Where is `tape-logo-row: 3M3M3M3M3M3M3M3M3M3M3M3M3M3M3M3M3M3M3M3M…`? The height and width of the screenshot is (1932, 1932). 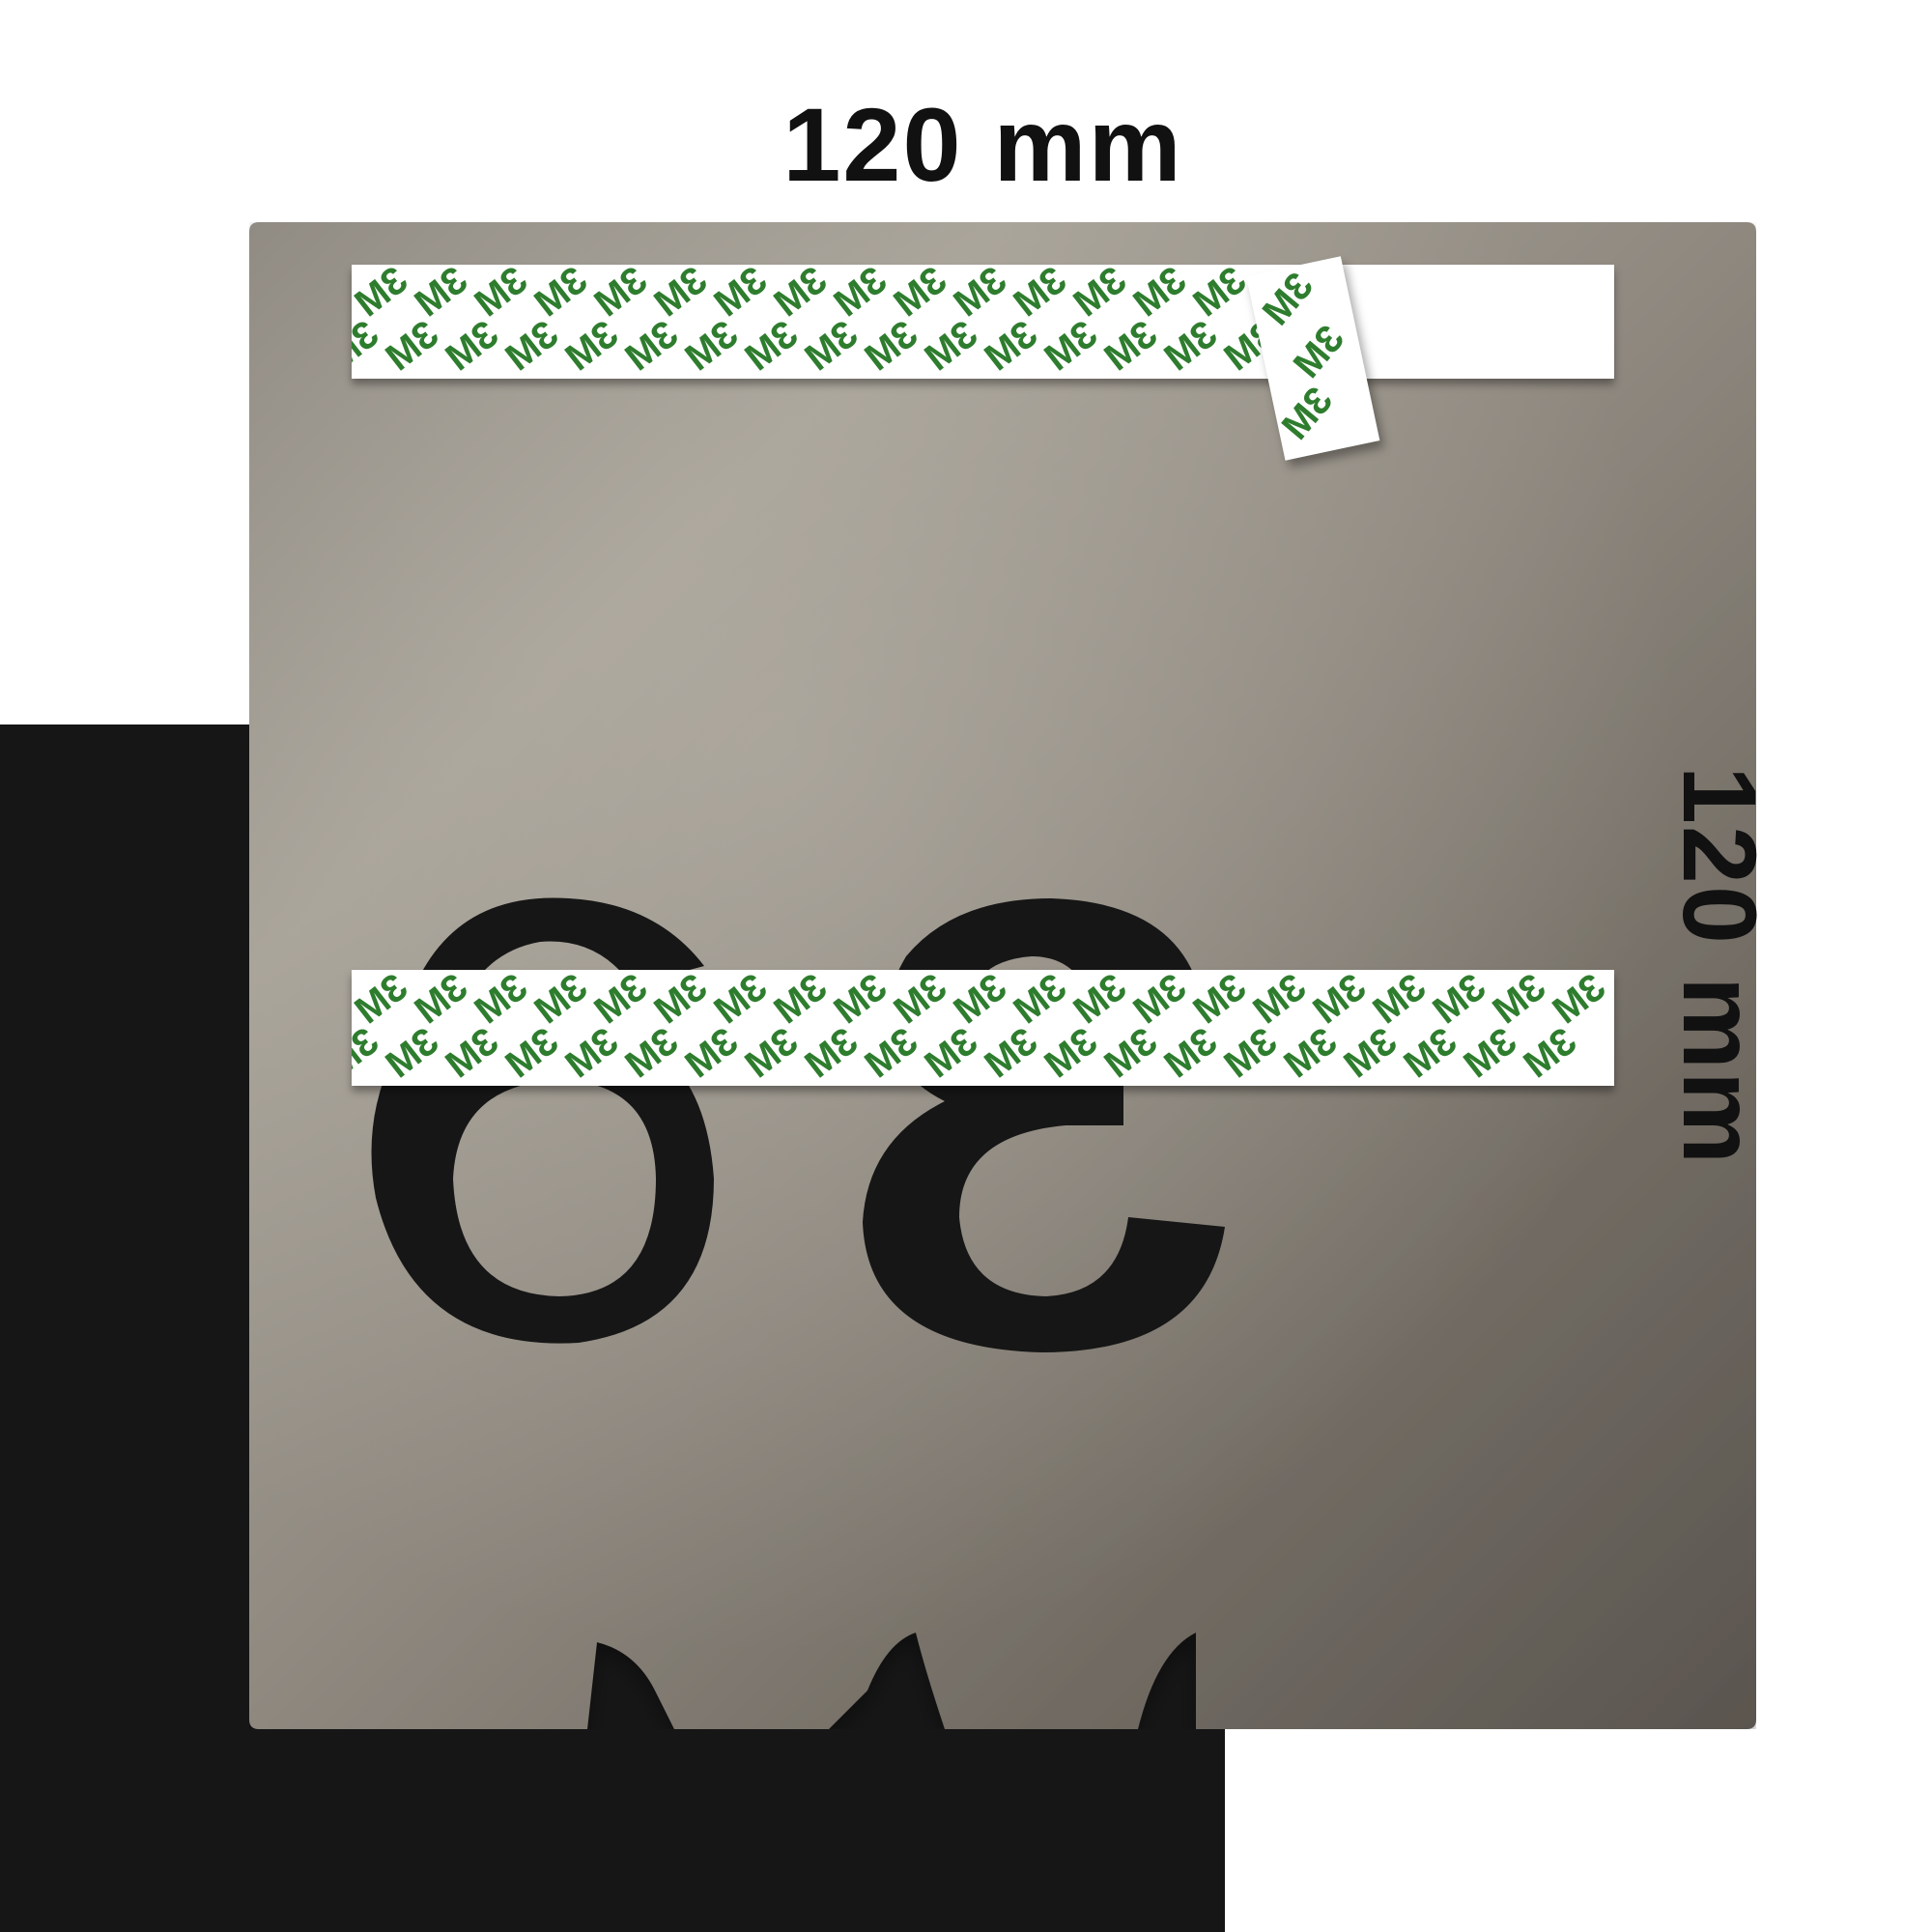 tape-logo-row: 3M3M3M3M3M3M3M3M3M3M3M3M3M3M3M3M3M3M3M3M… is located at coordinates (968, 1052).